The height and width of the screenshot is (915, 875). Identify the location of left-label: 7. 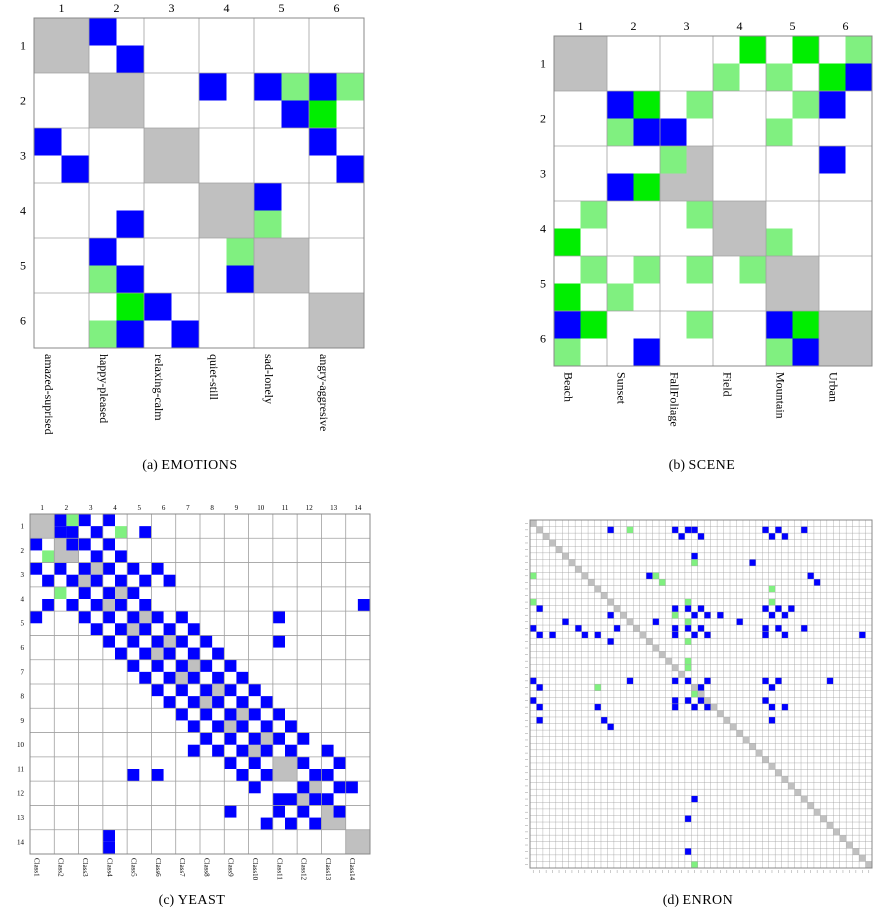
(23, 672).